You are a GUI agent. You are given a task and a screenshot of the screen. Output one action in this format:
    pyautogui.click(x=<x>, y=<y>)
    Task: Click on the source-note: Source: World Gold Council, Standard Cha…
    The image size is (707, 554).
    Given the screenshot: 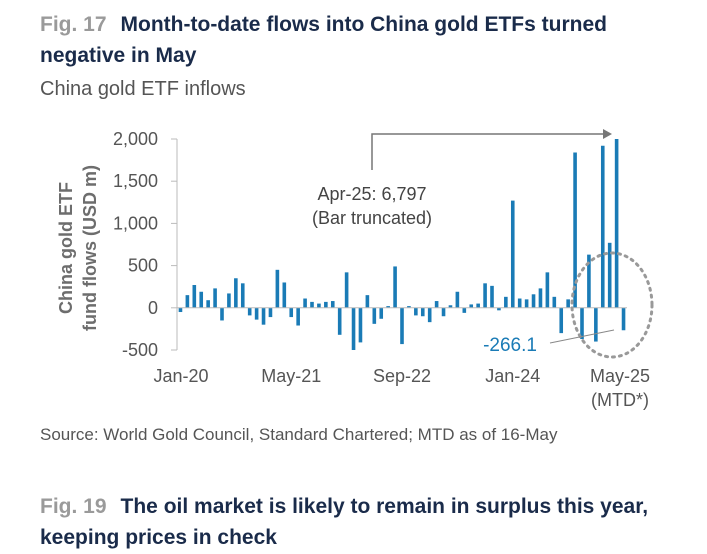 What is the action you would take?
    pyautogui.click(x=299, y=434)
    